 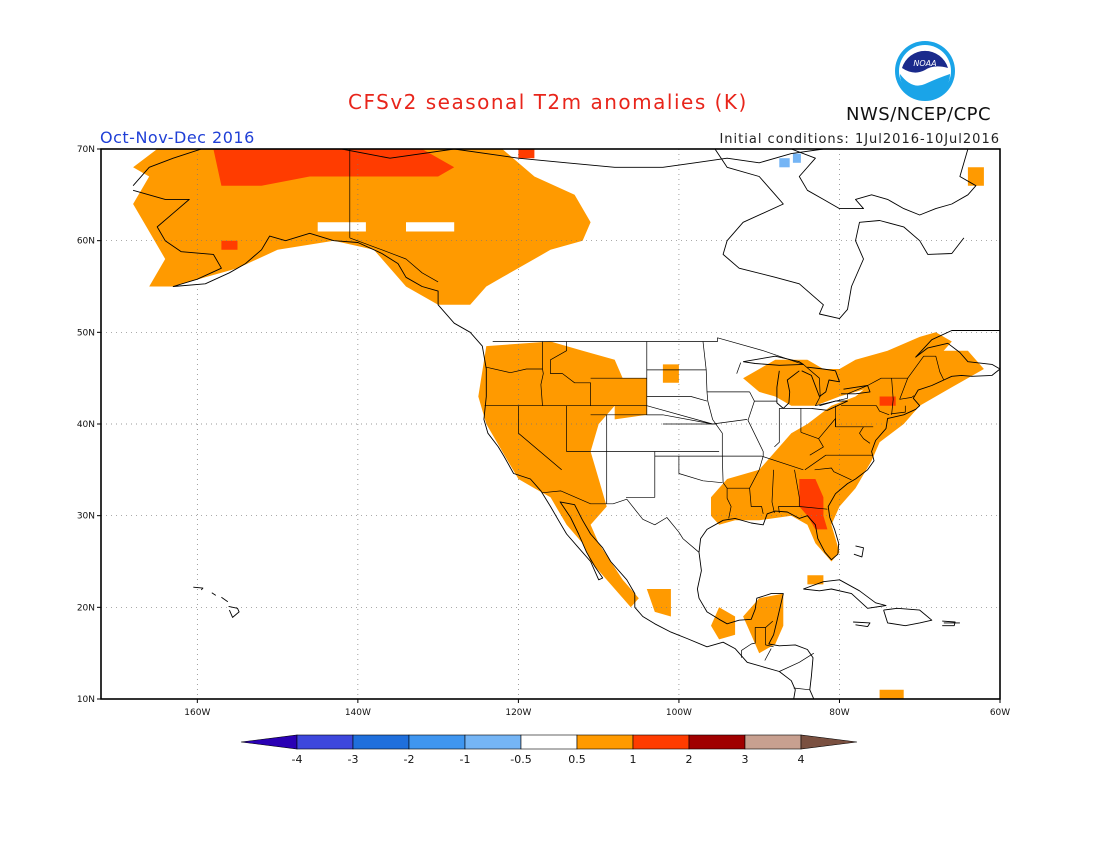 What do you see at coordinates (465, 759) in the screenshot?
I see `colorbar-label: -1` at bounding box center [465, 759].